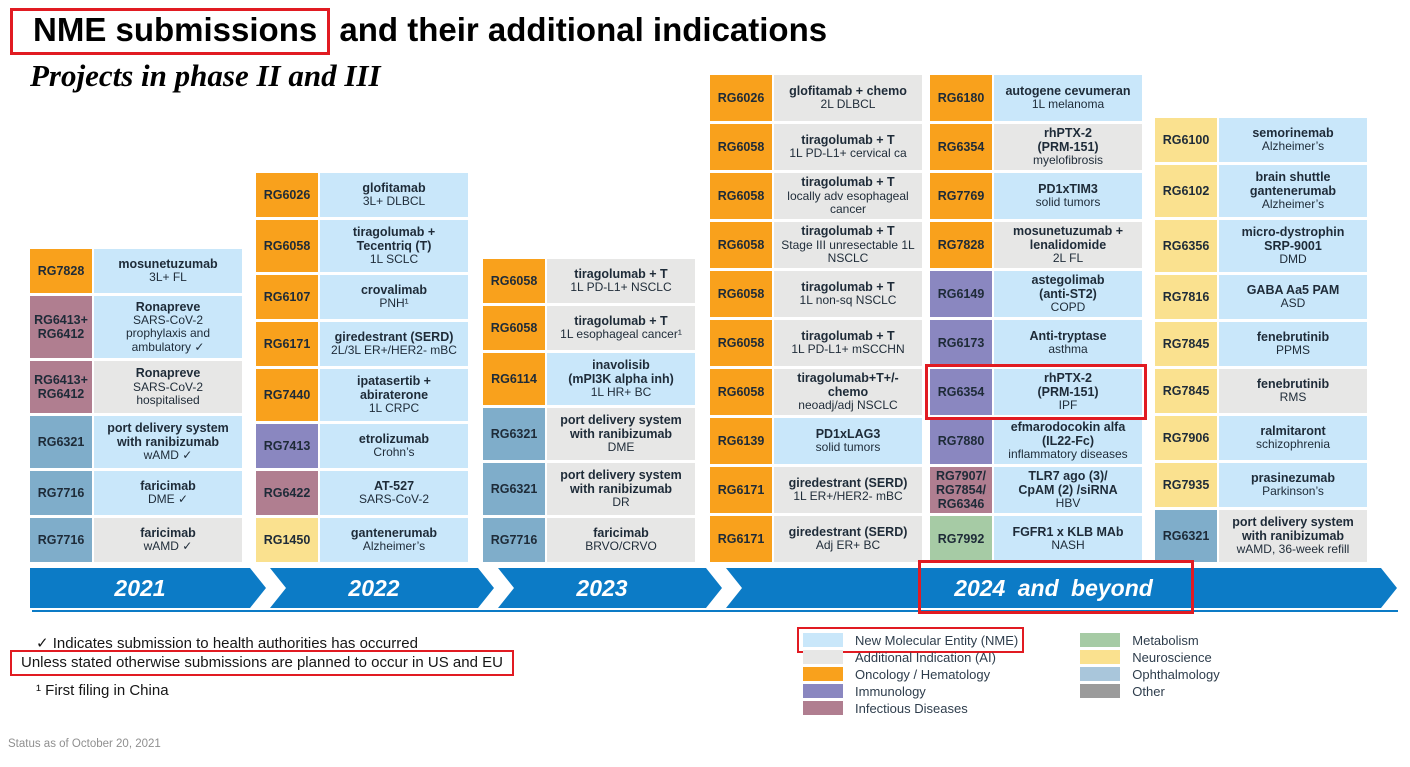 The height and width of the screenshot is (767, 1410). What do you see at coordinates (961, 392) in the screenshot?
I see `project-code: RG6354` at bounding box center [961, 392].